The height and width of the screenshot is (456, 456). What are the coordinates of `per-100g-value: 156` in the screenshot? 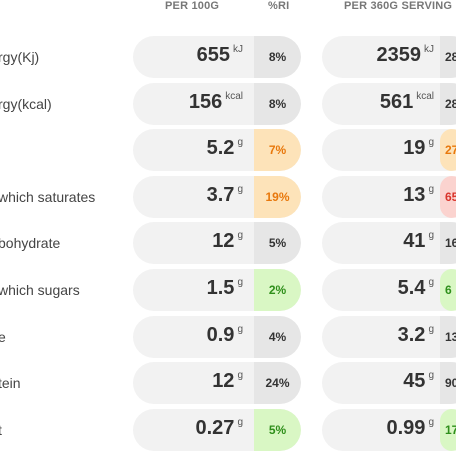 It's located at (205, 101).